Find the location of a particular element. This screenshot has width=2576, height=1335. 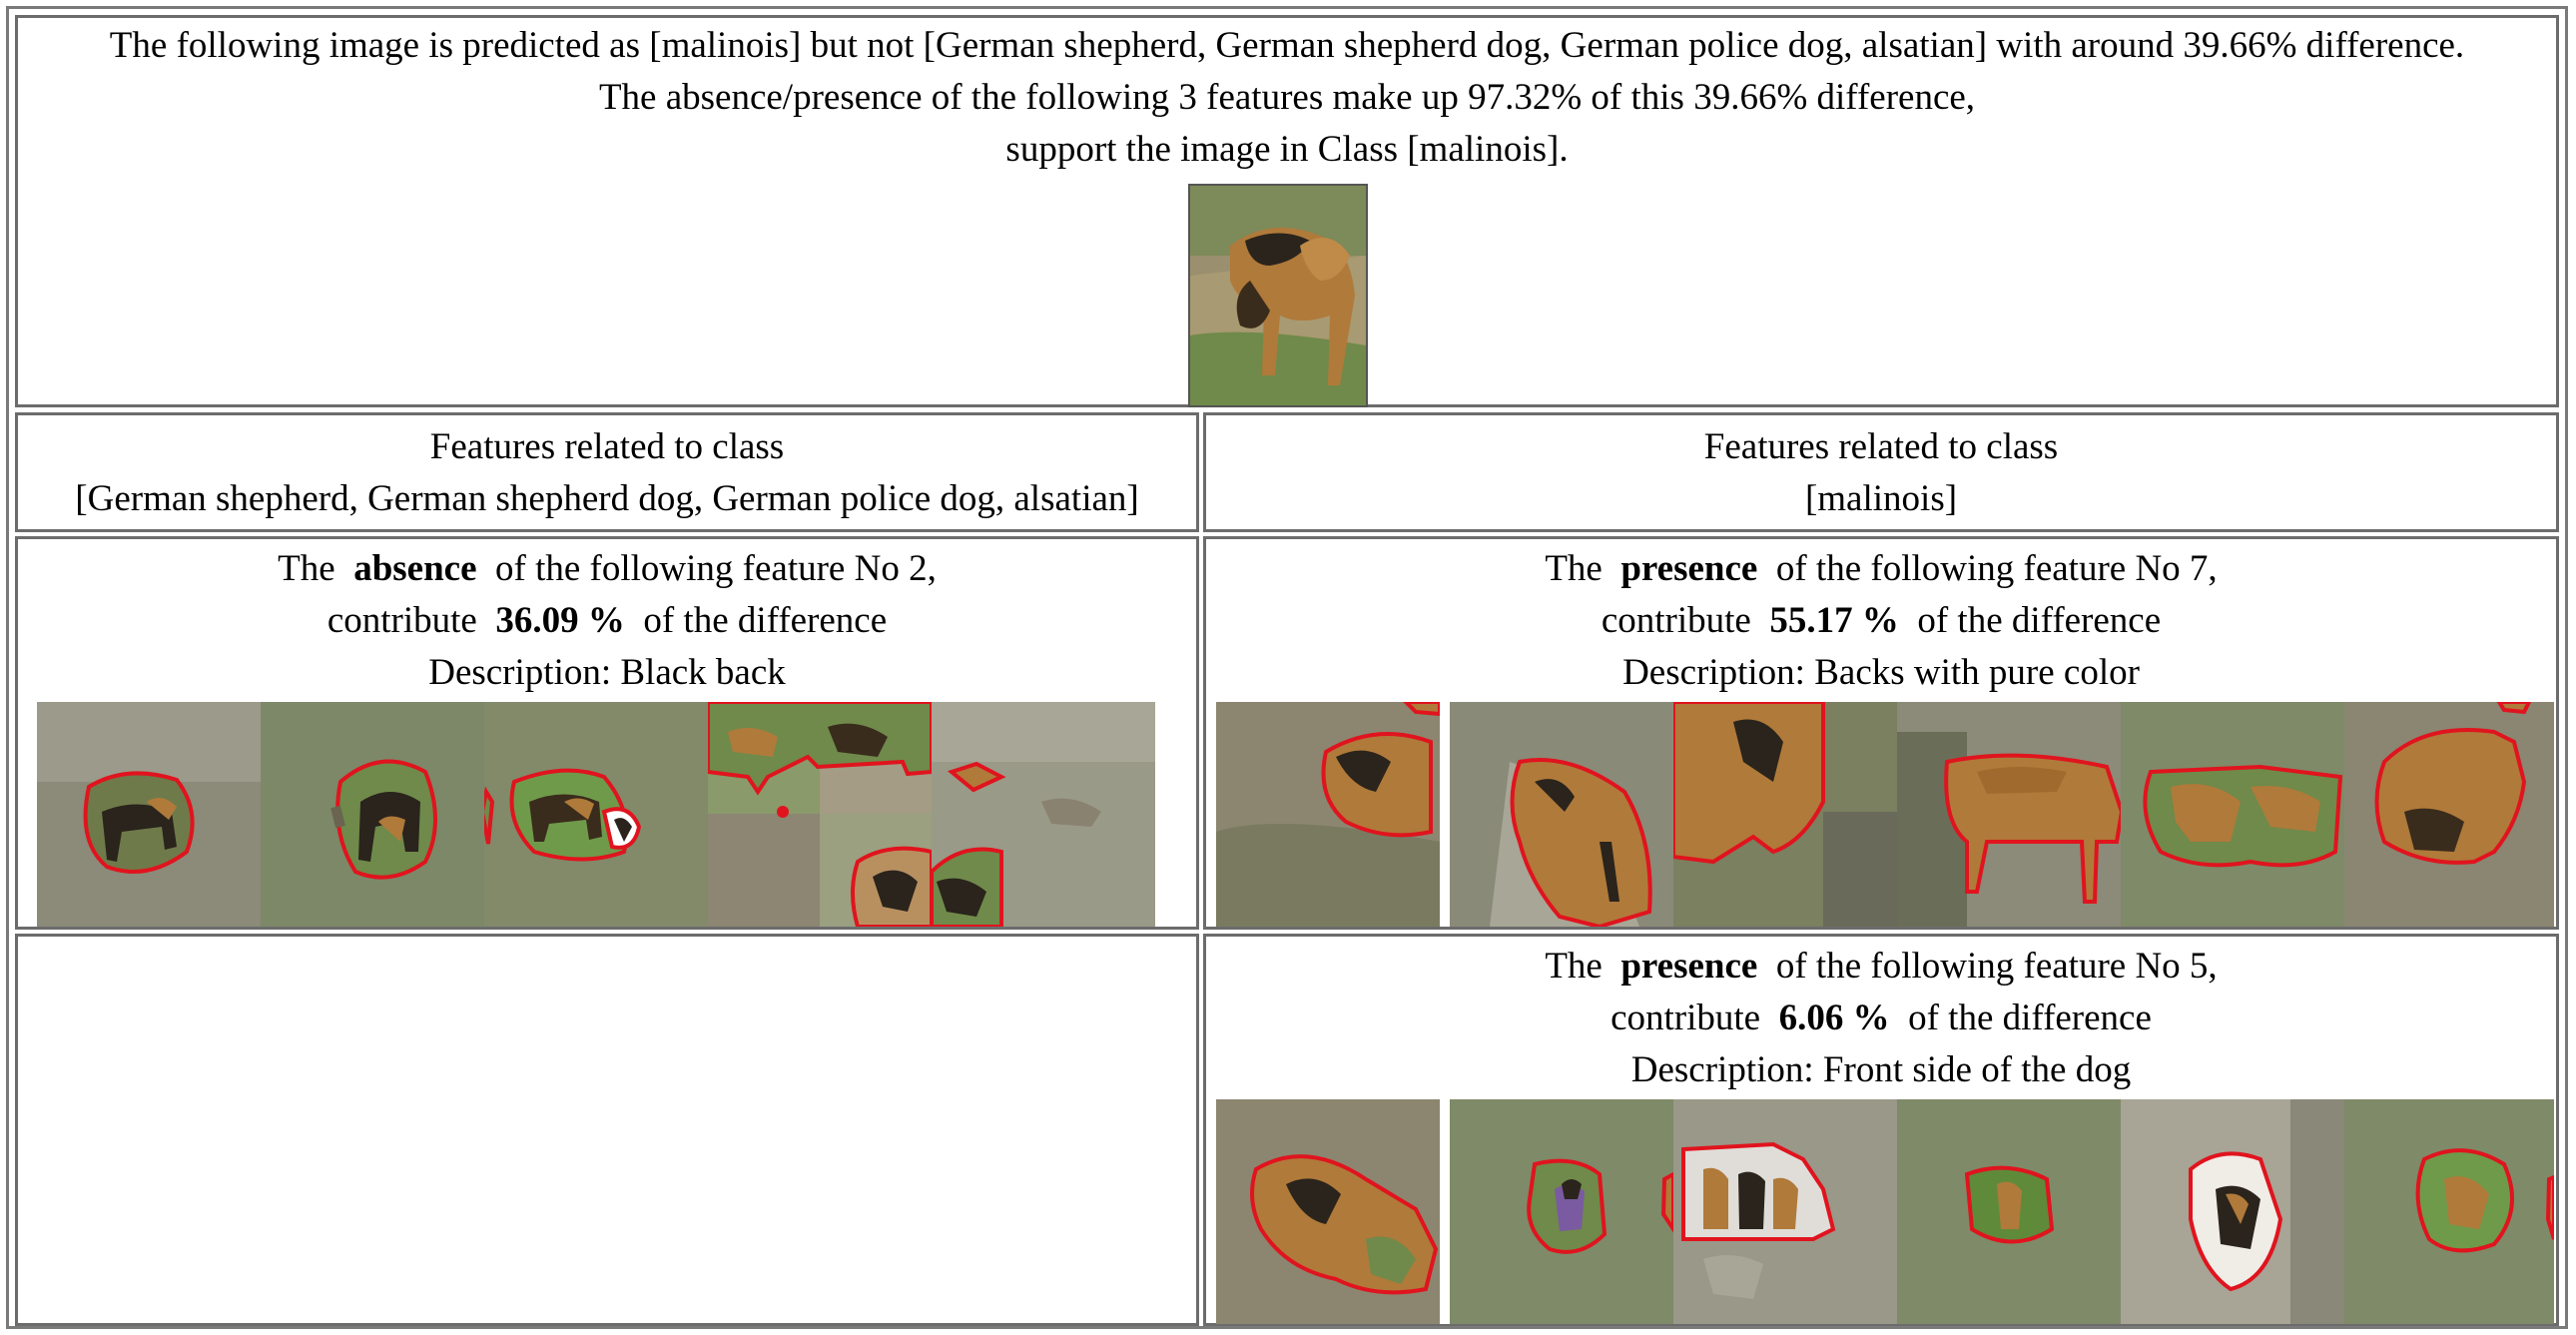

feature-kind: absence is located at coordinates (415, 568).